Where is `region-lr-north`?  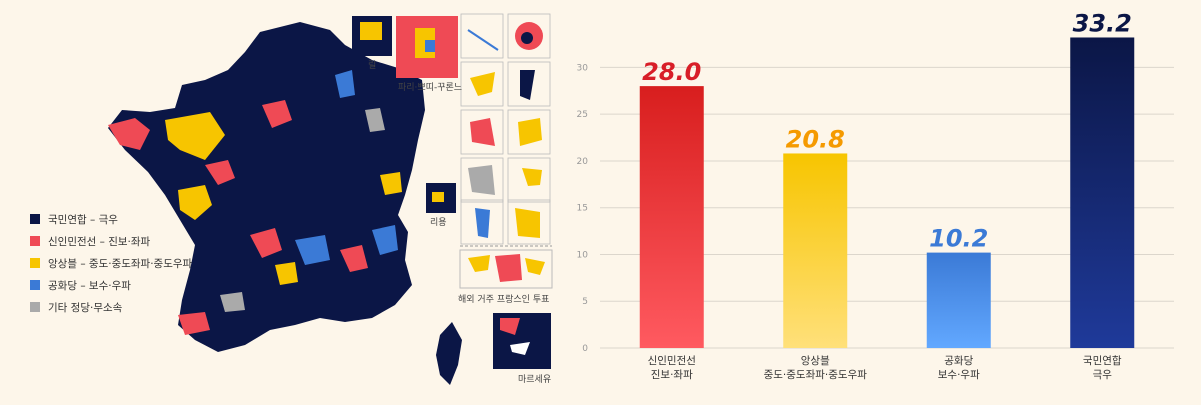 region-lr-north is located at coordinates (345, 84).